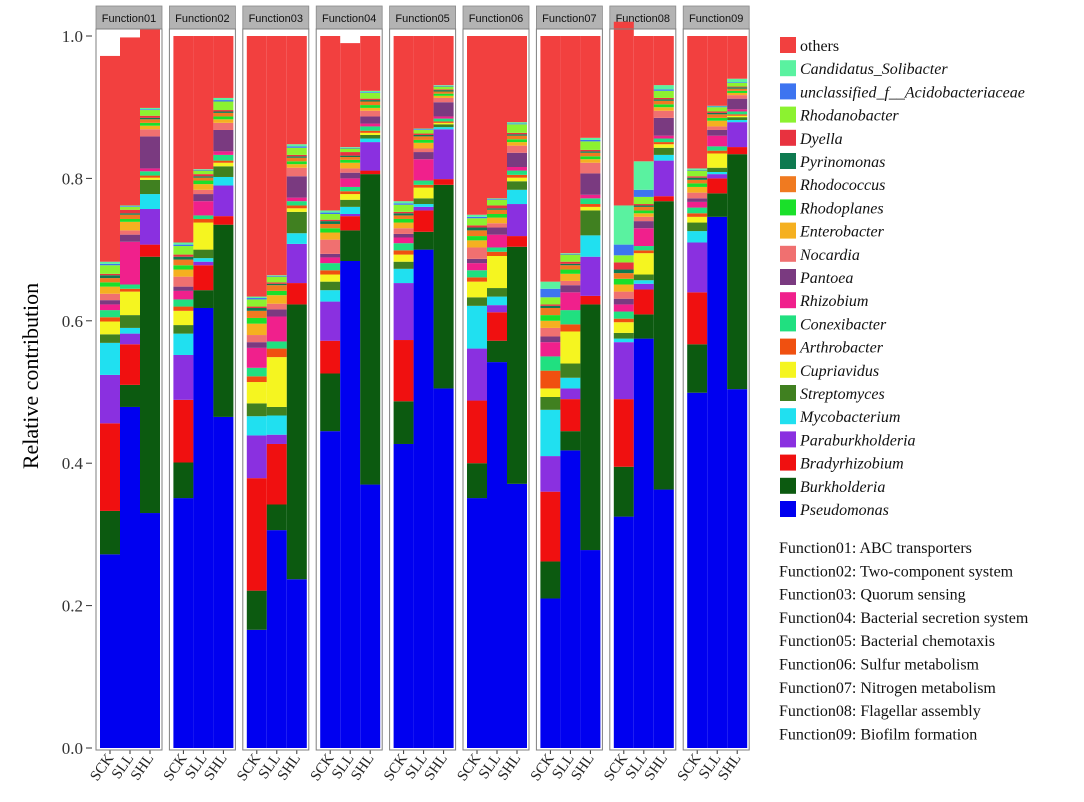 This screenshot has height=802, width=1084. I want to click on legend-item: Pyrinomonas, so click(832, 162).